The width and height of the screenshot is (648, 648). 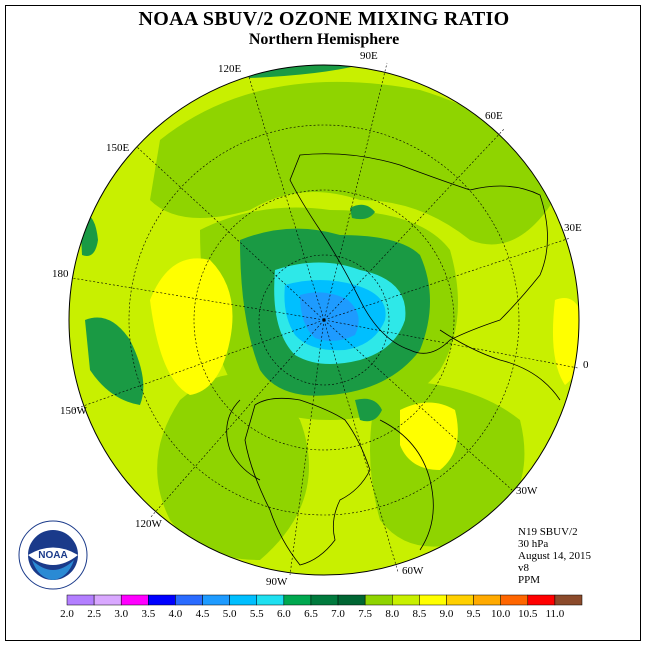 I want to click on colorbar-tick-label: 11.0, so click(x=555, y=614).